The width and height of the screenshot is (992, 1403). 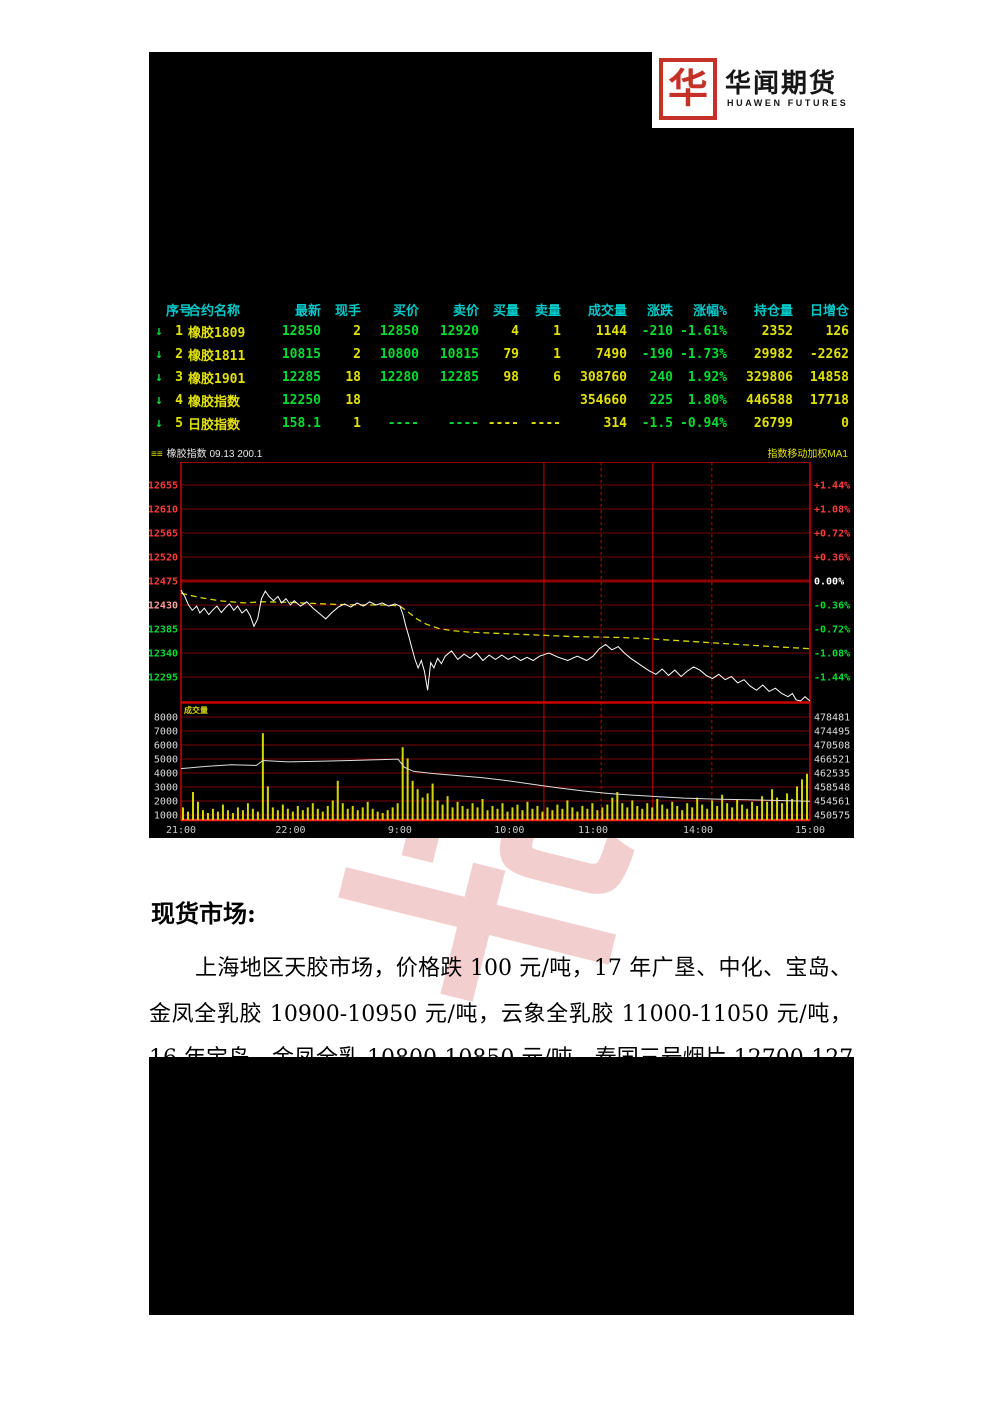 I want to click on axis-label: 8000, so click(x=166, y=718).